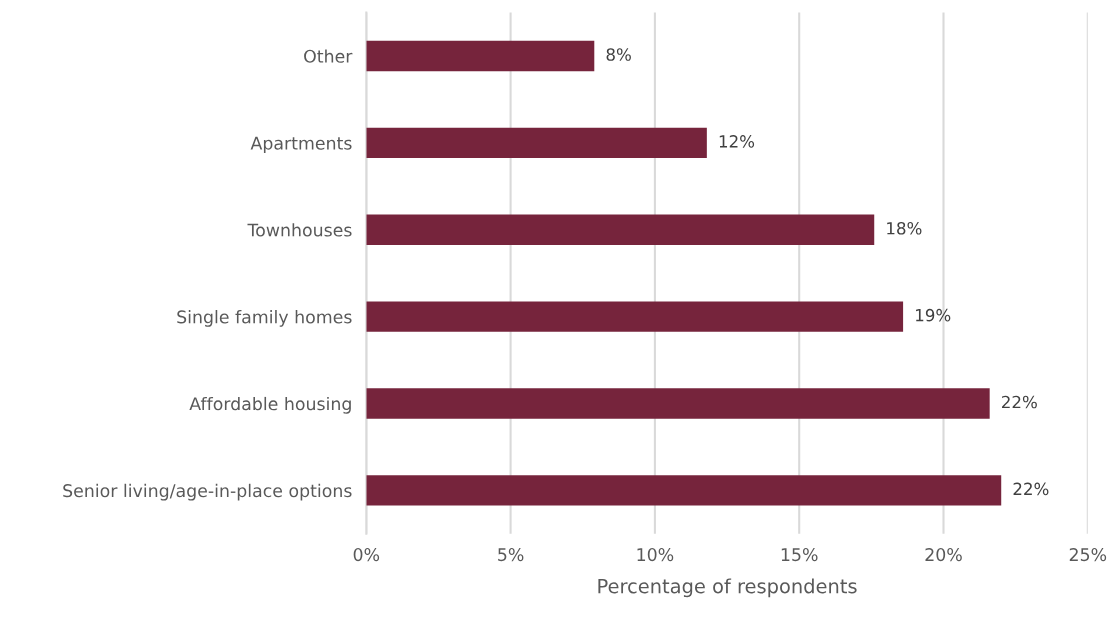  Describe the element at coordinates (366, 555) in the screenshot. I see `x-tick-label: 0%` at that location.